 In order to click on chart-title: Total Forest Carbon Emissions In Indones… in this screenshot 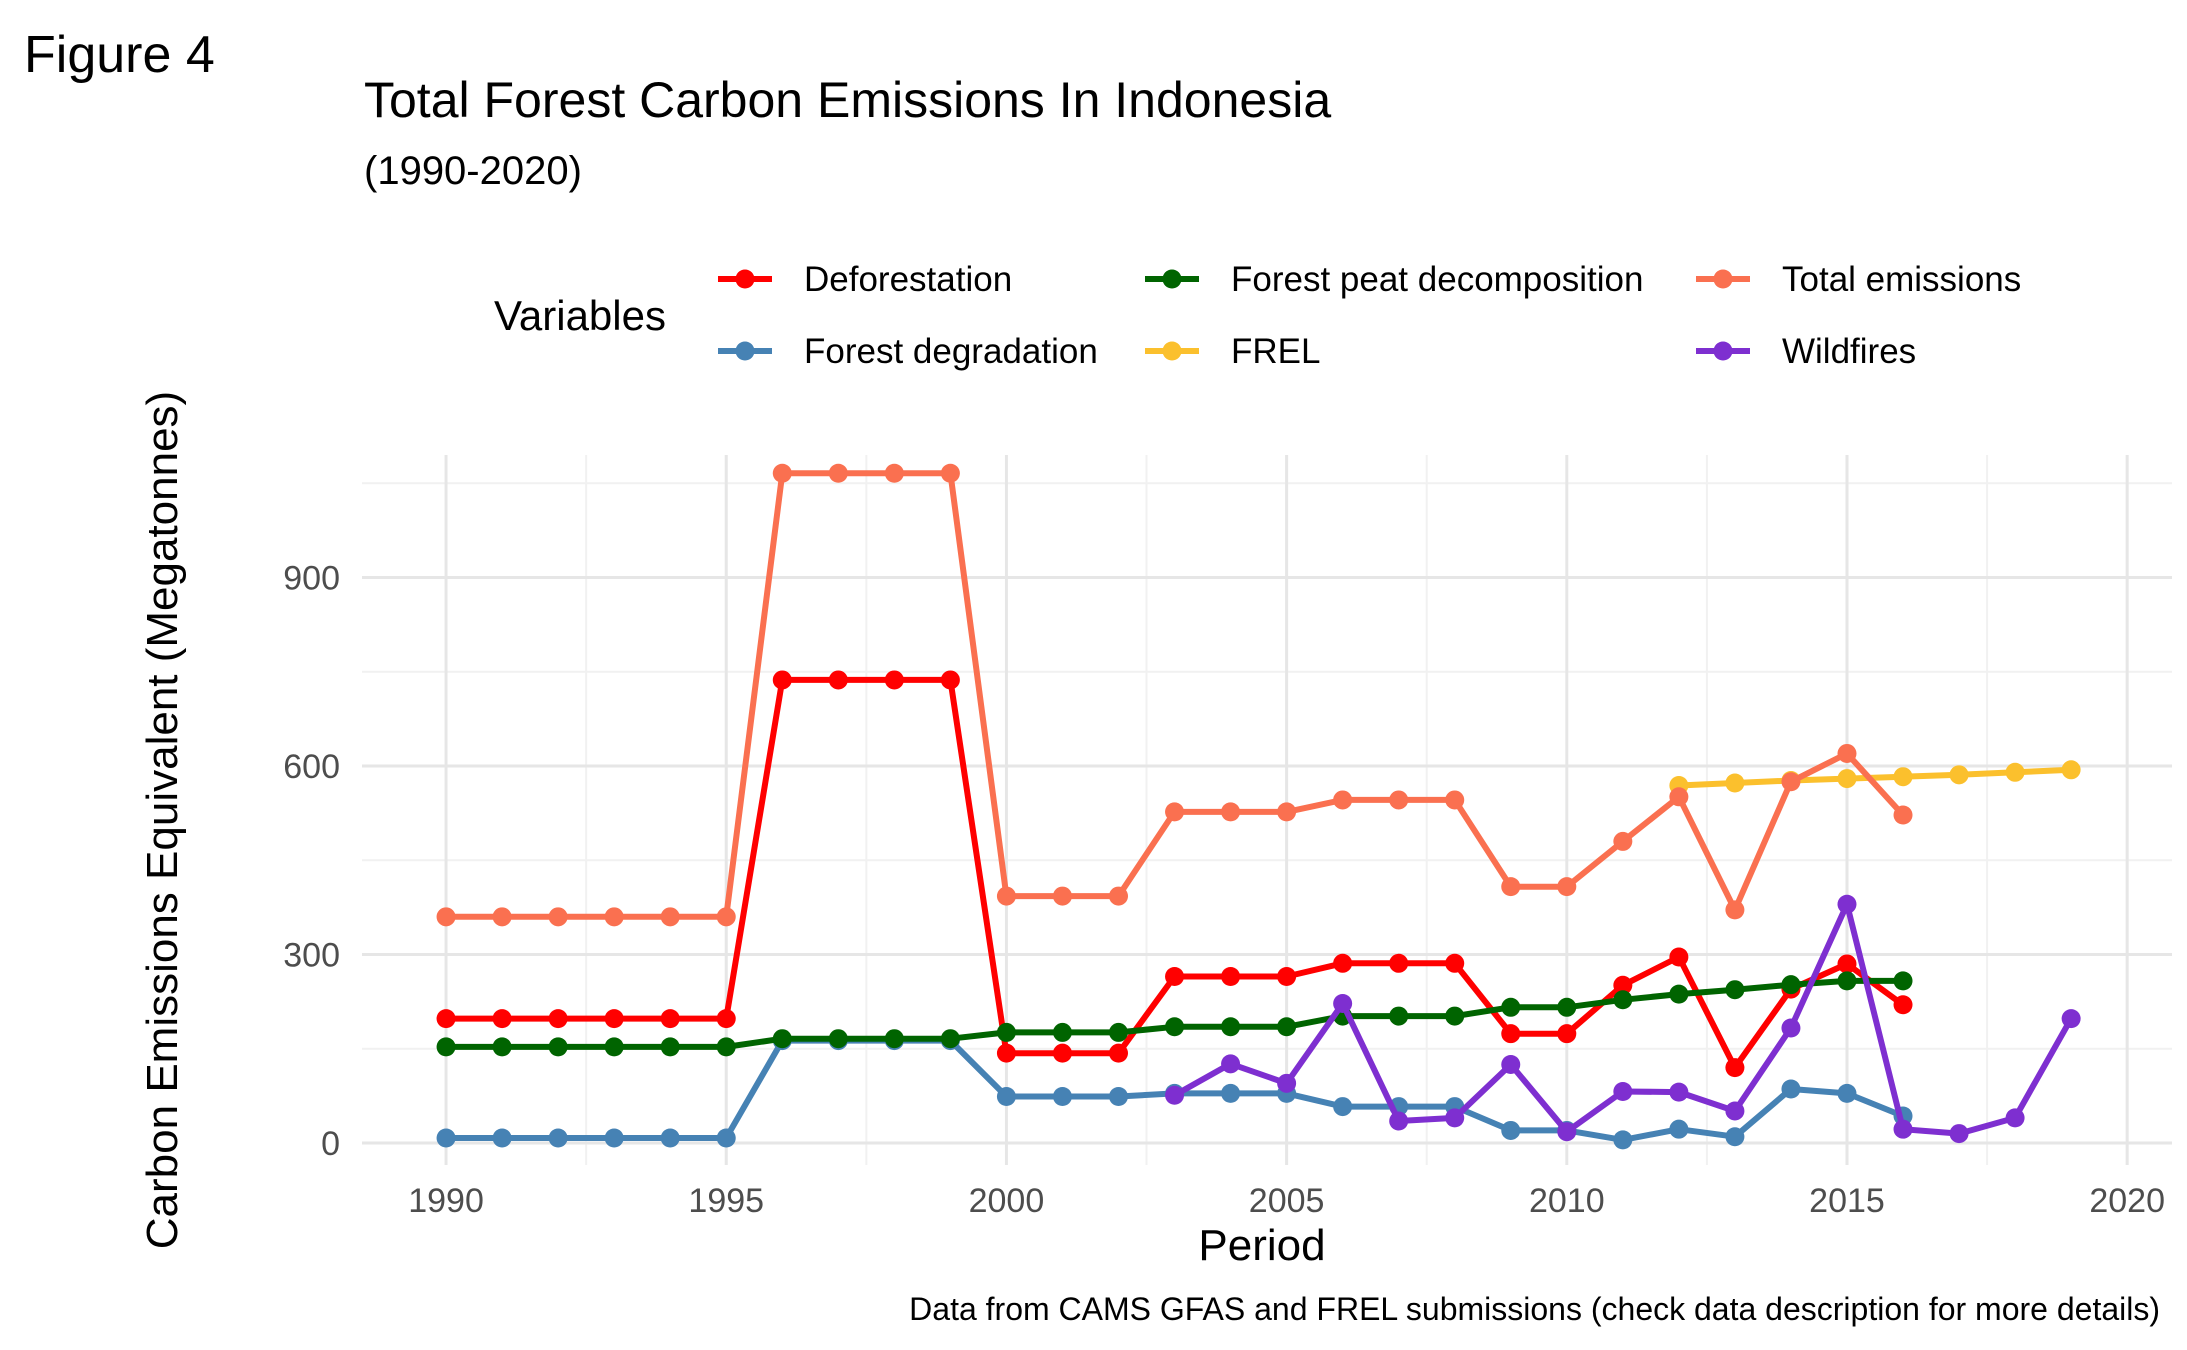, I will do `click(847, 100)`.